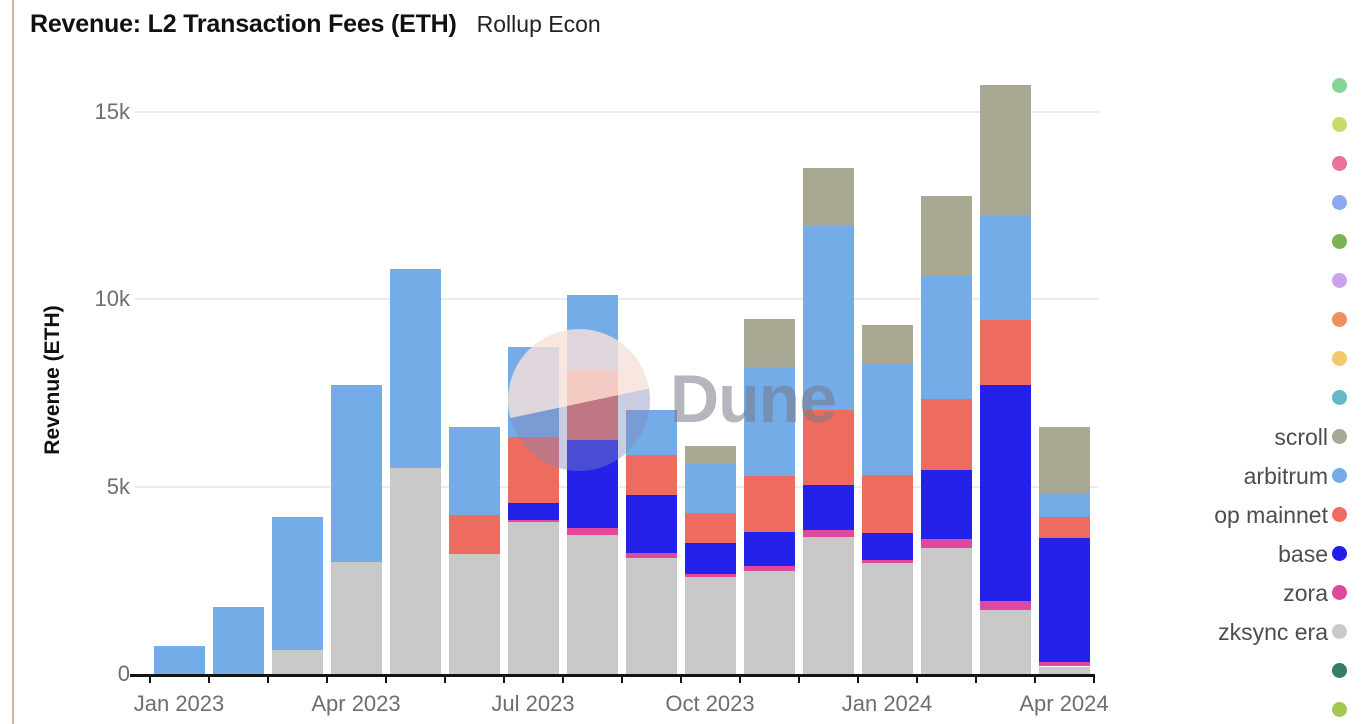 The image size is (1372, 724). Describe the element at coordinates (474, 534) in the screenshot. I see `bar-segment-op-mainnet-Jun-2023` at that location.